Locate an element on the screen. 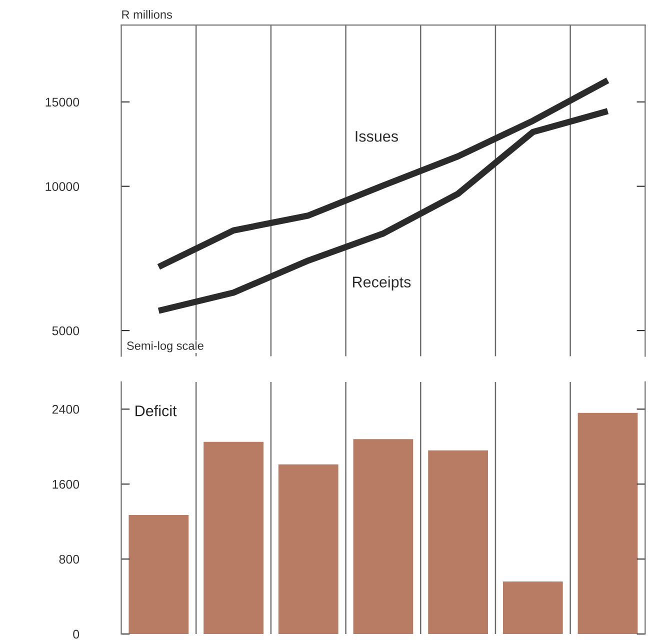 The image size is (659, 643). y-tick-label: 2400 is located at coordinates (66, 409).